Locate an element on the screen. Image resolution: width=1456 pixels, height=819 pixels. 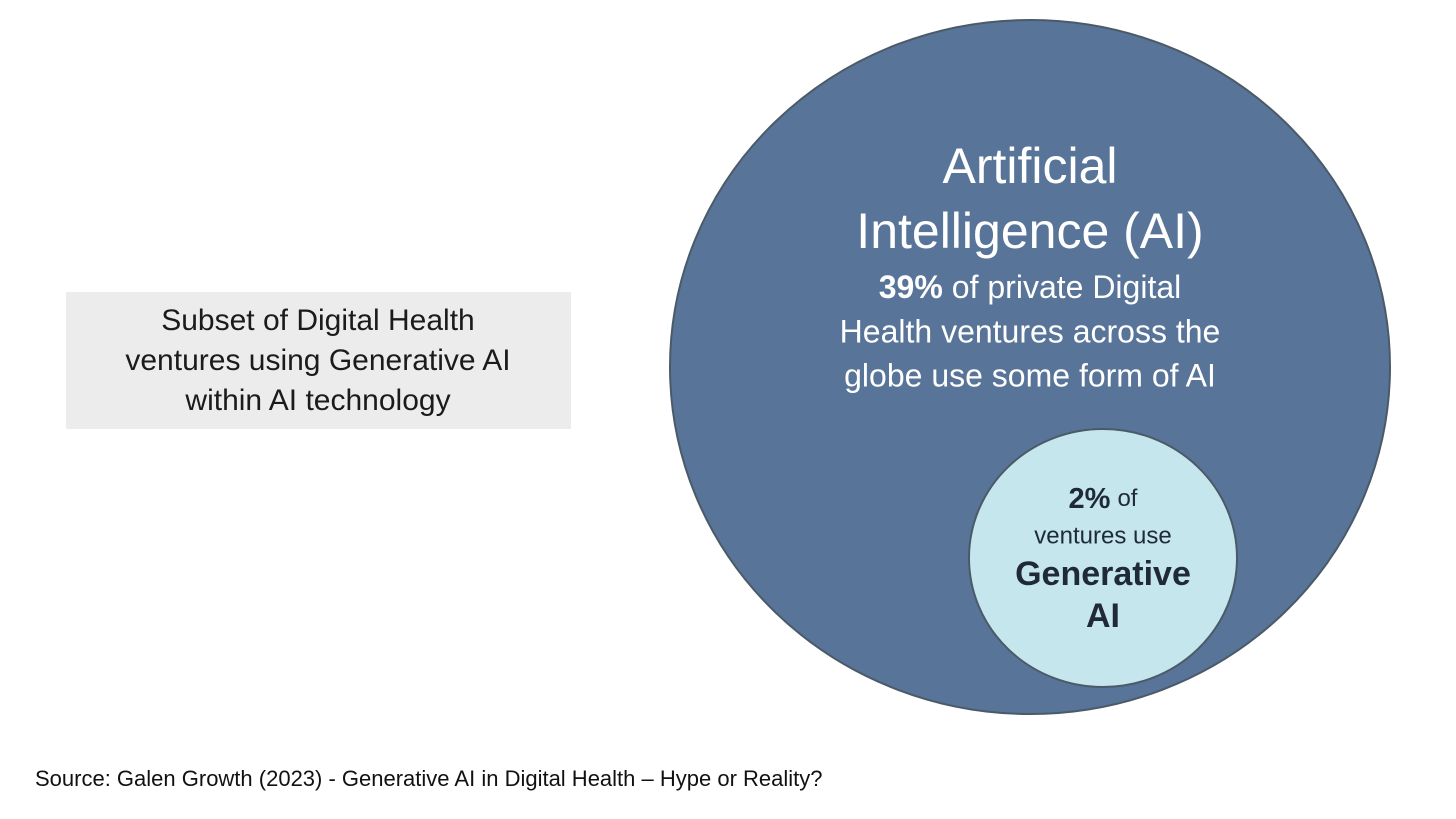
outer-description: globe use some form of AI is located at coordinates (1030, 375).